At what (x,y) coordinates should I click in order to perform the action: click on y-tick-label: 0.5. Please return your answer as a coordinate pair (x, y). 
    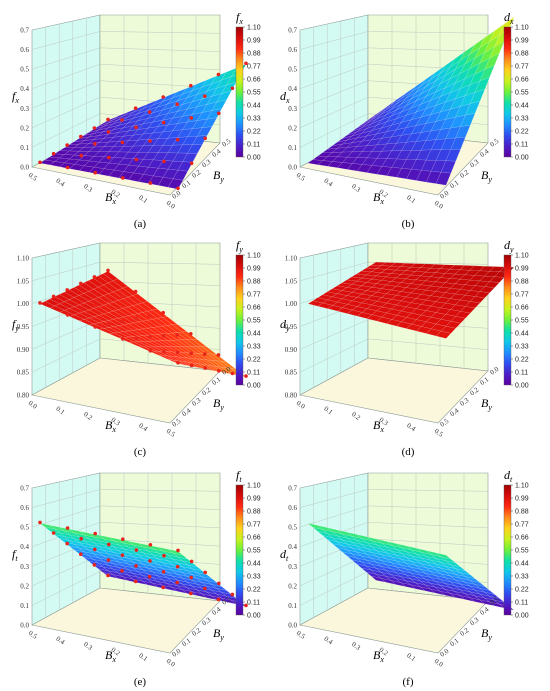
    Looking at the image, I should click on (445, 423).